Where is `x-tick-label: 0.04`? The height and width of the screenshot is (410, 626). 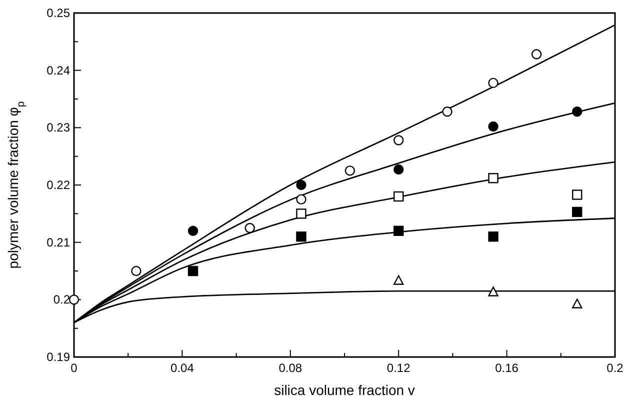
x-tick-label: 0.04 is located at coordinates (182, 368).